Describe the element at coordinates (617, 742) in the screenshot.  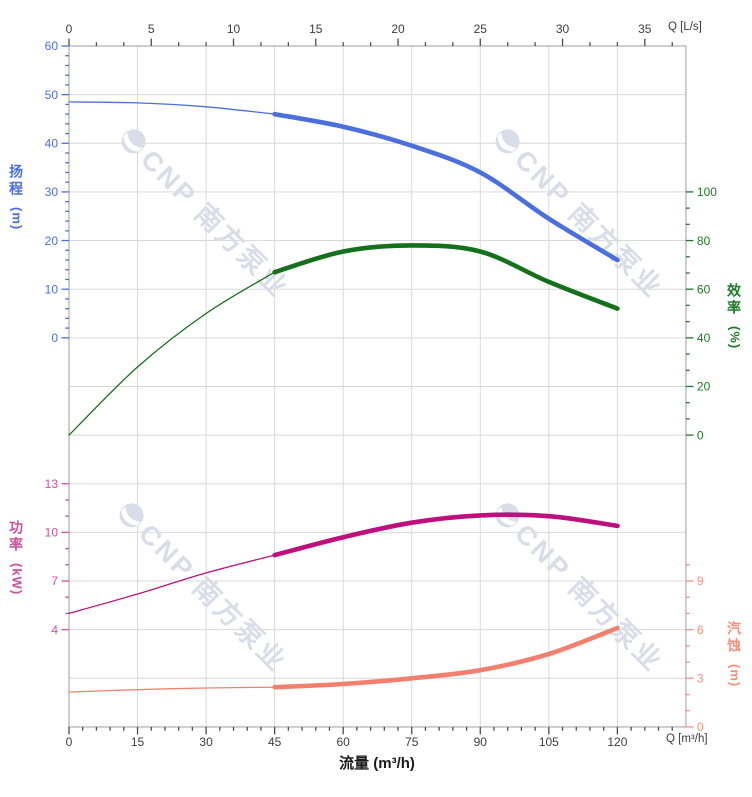
I see `svg-text: 120` at that location.